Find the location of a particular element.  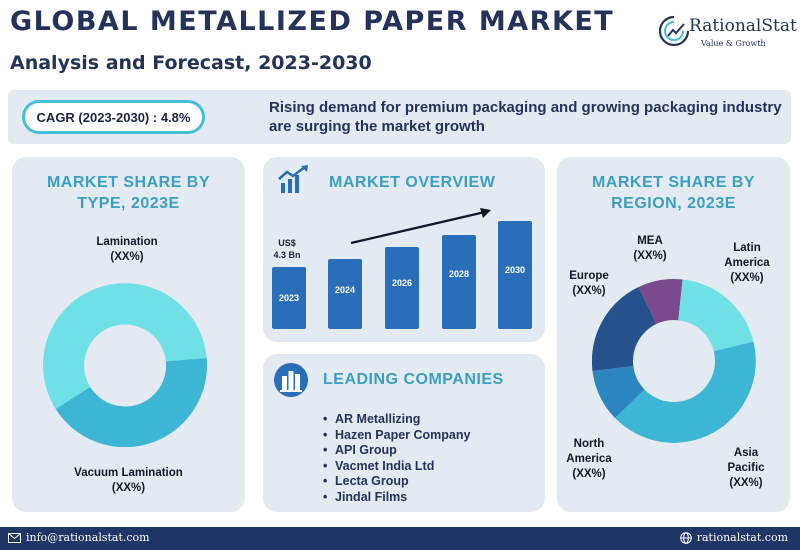

company-logo: RationalStat Value & Growth is located at coordinates (726, 34).